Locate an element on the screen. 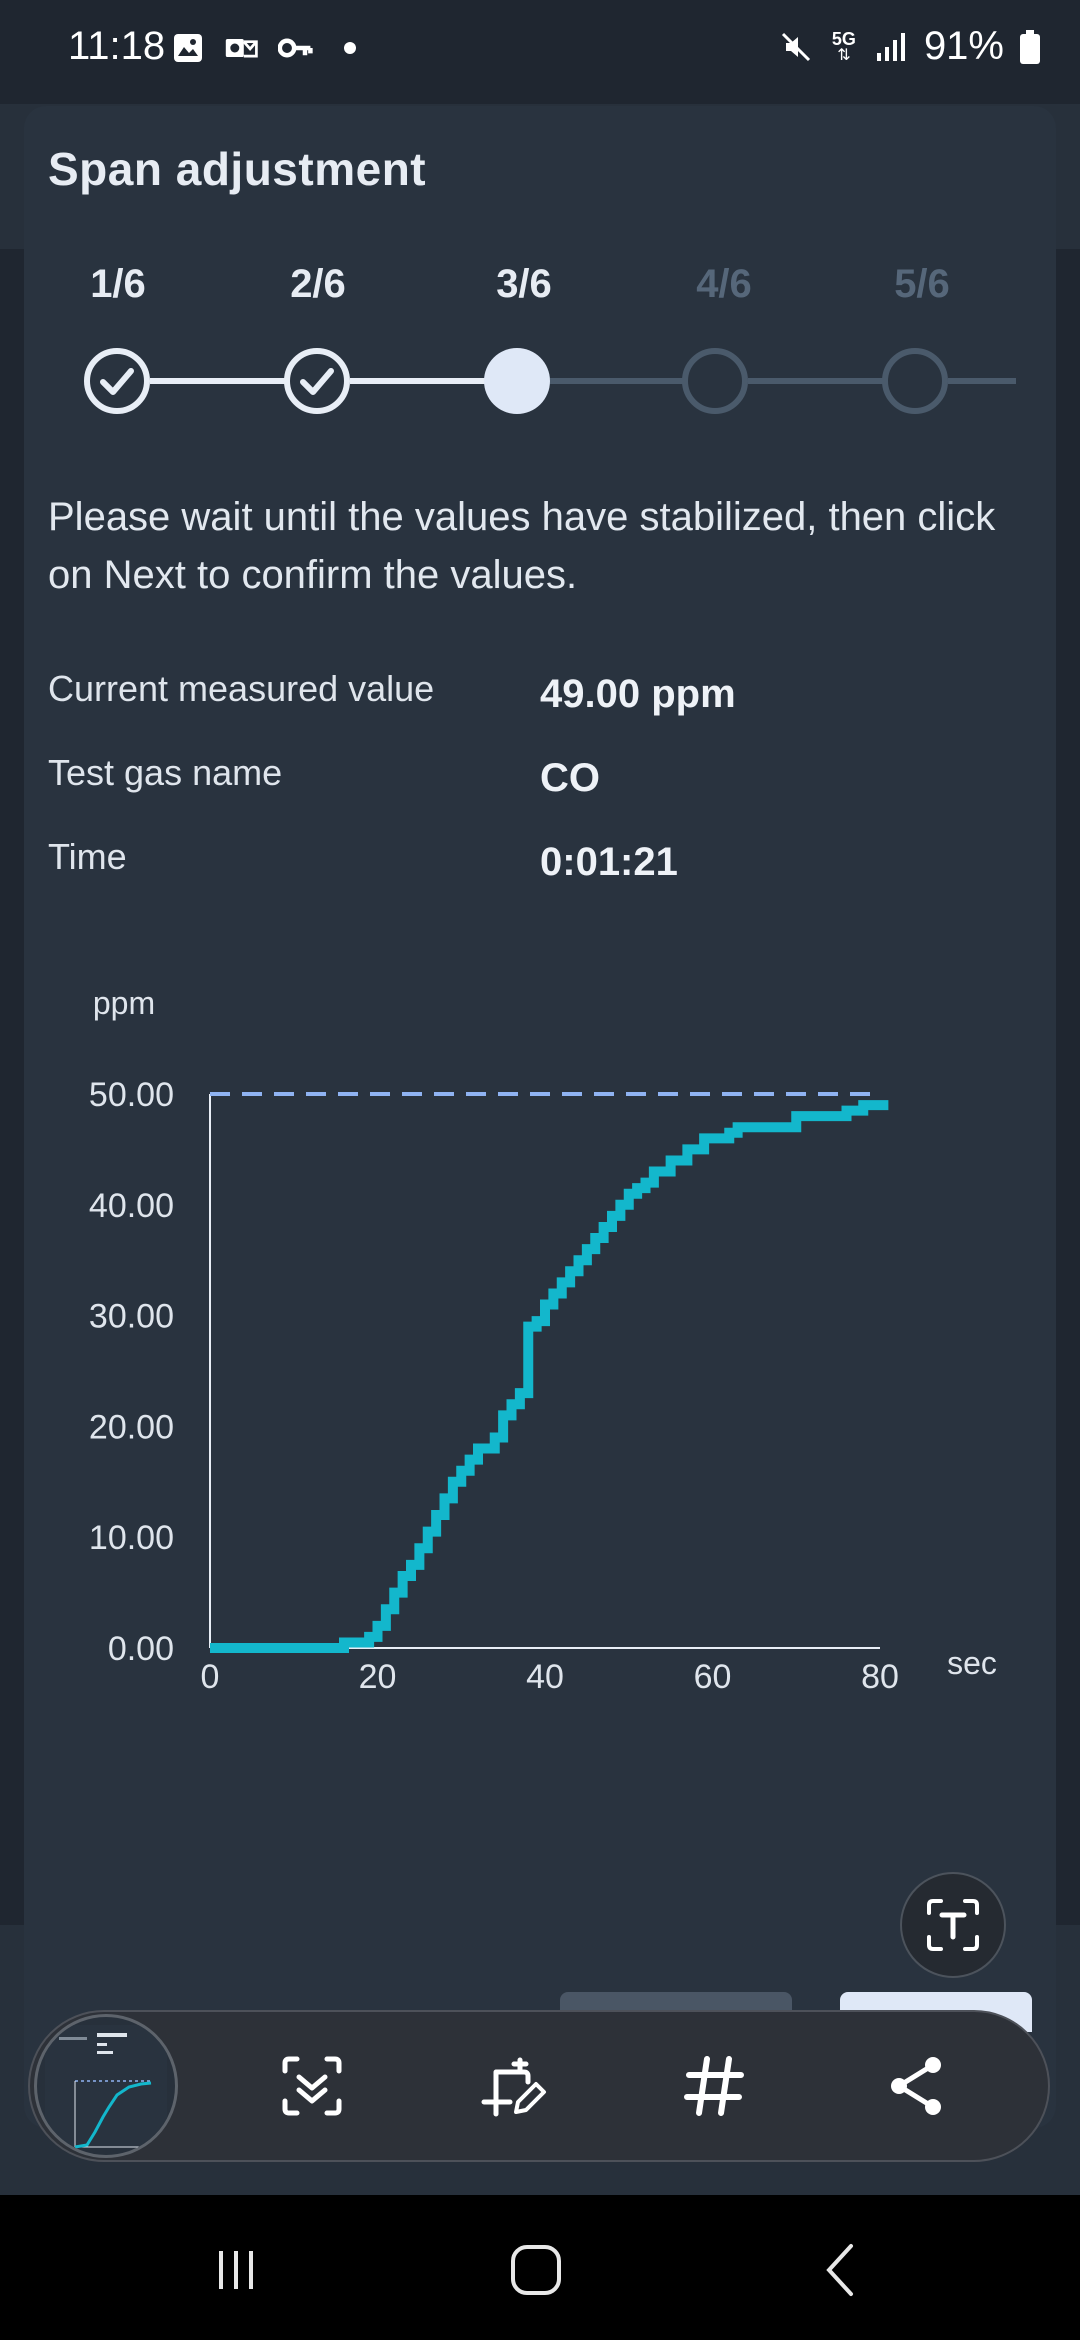 This screenshot has width=1080, height=2340. vpn-key-icon is located at coordinates (296, 48).